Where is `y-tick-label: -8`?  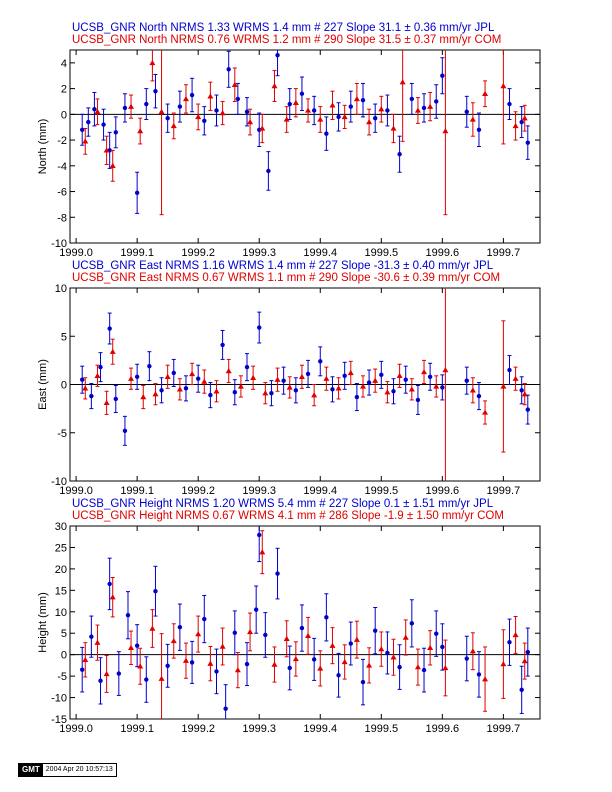 y-tick-label: -8 is located at coordinates (62, 218).